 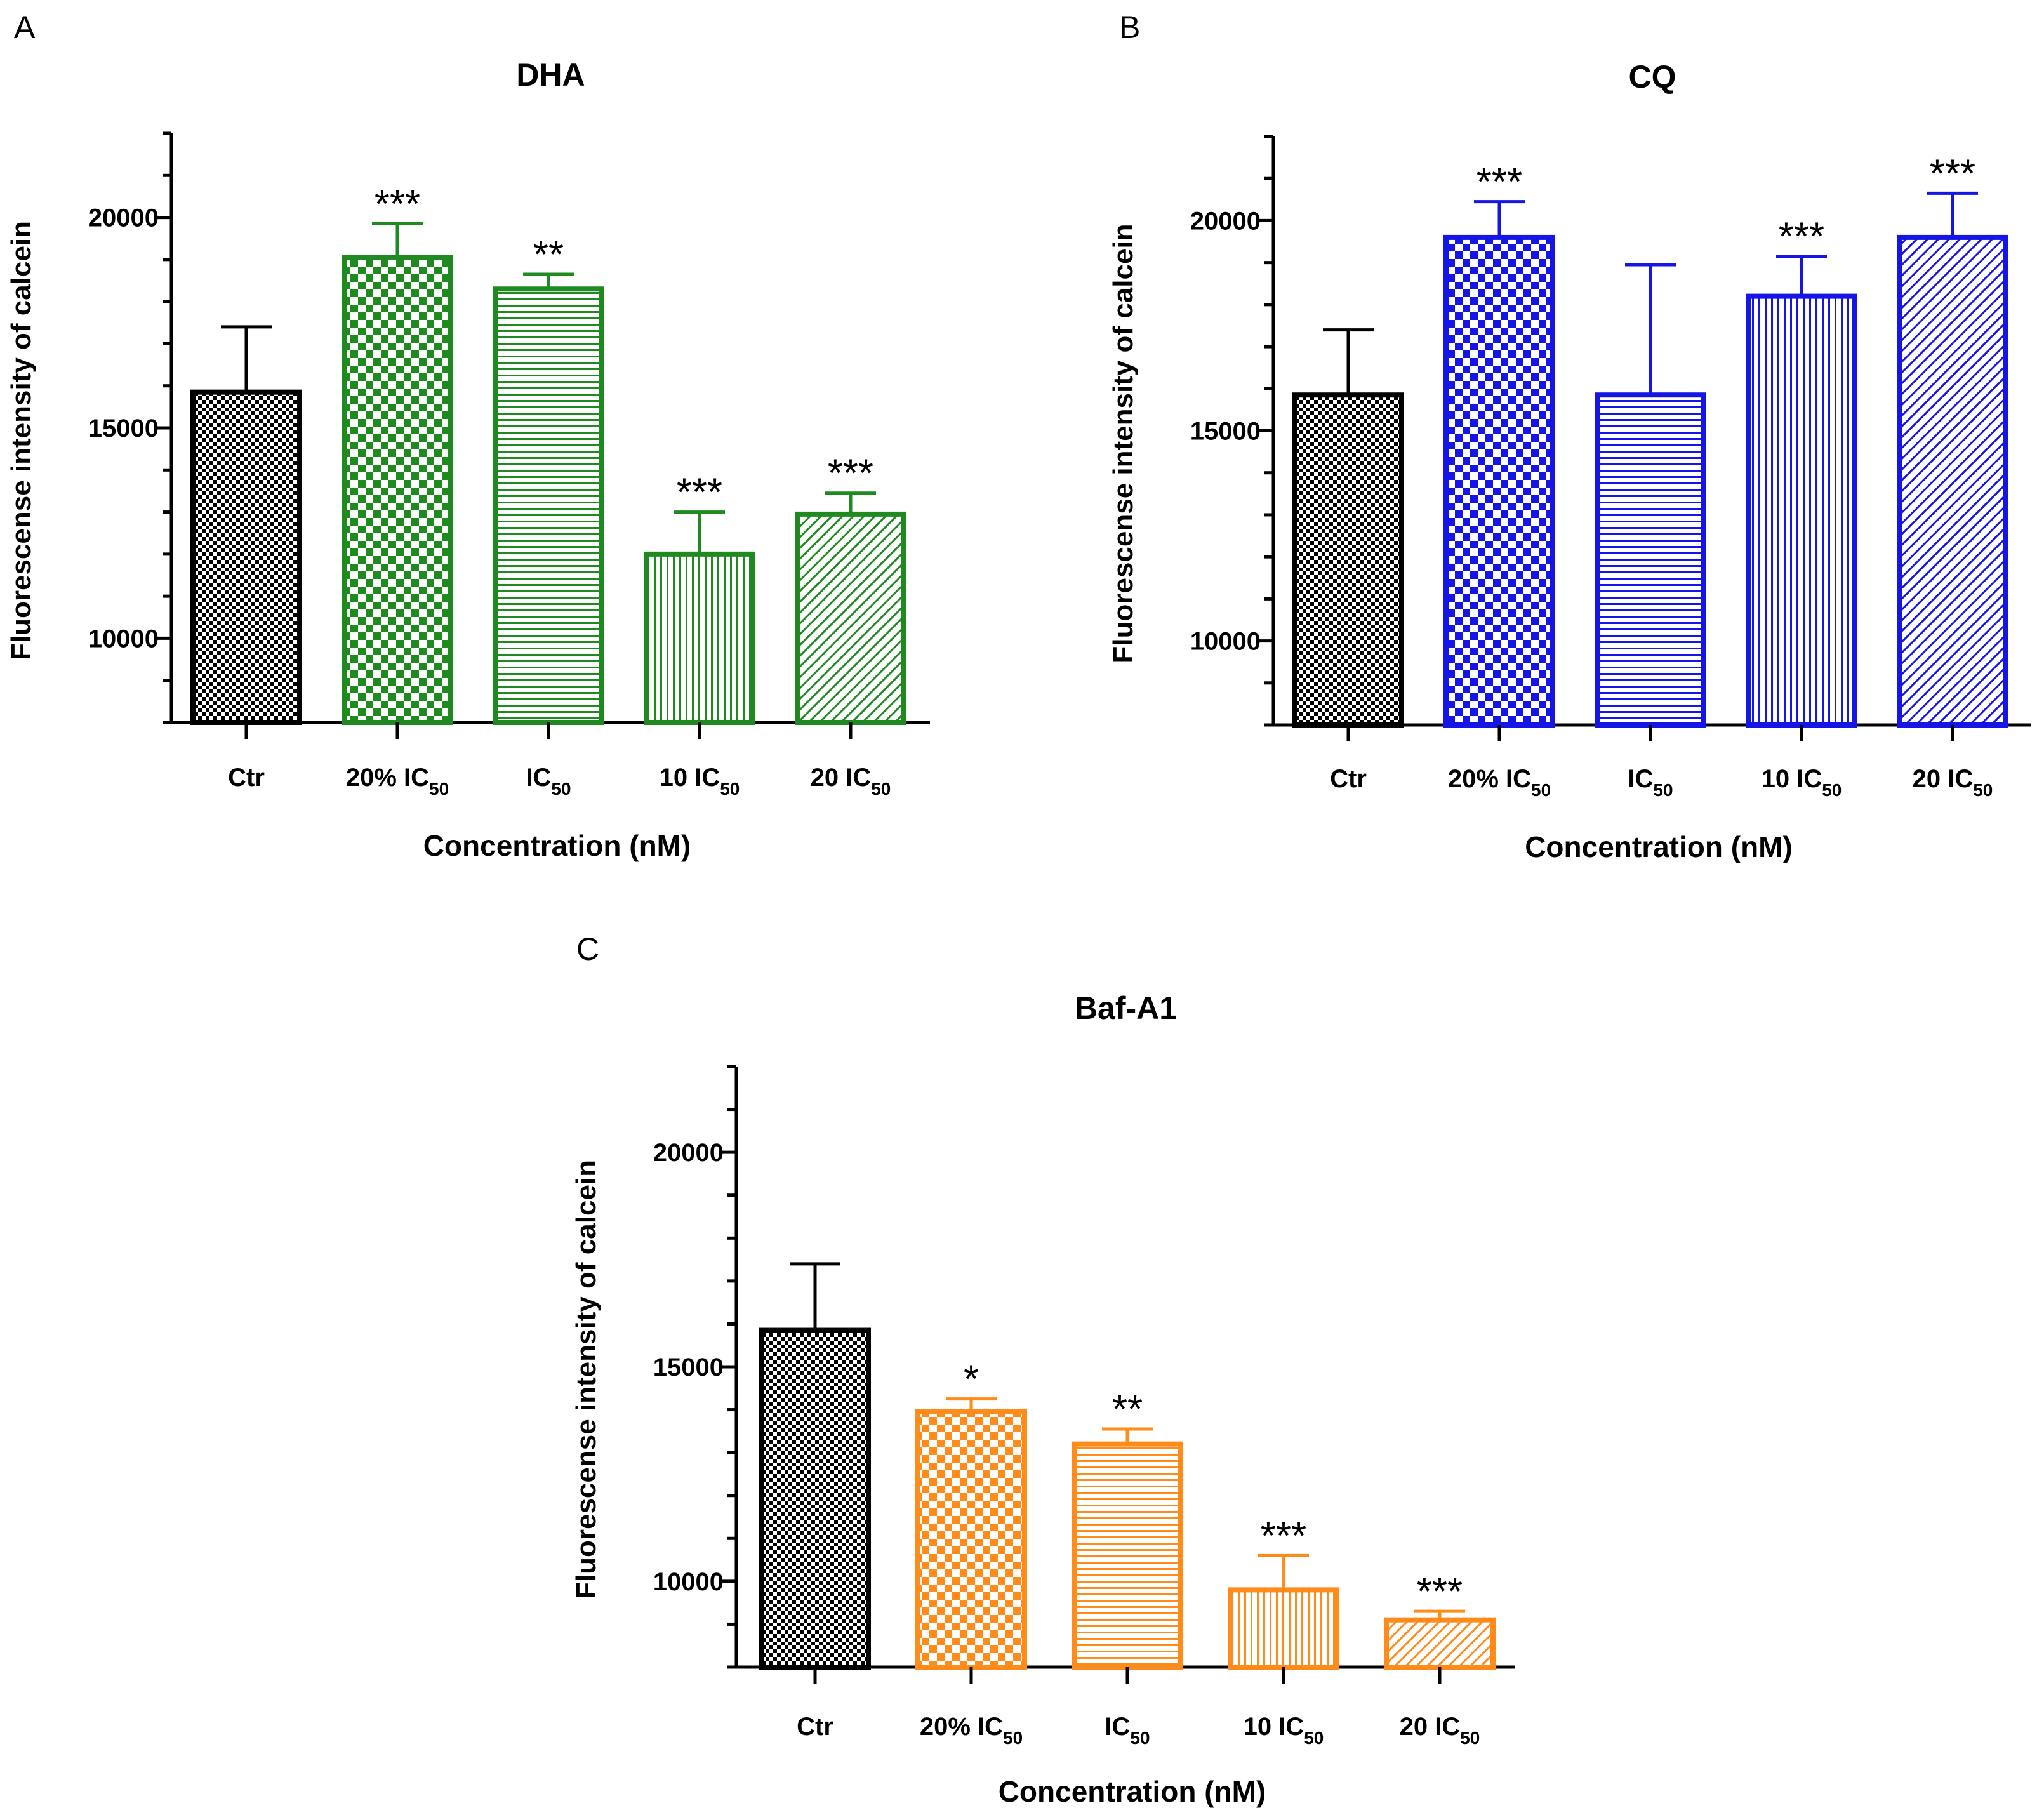 I want to click on bar-group: IC50, so click(x=1651, y=531).